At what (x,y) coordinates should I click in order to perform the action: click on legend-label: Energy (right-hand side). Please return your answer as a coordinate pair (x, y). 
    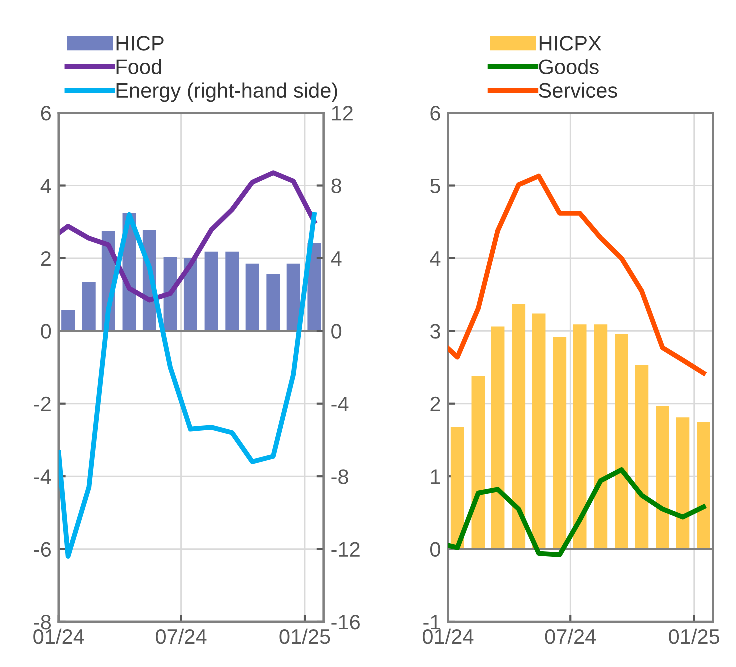
    Looking at the image, I should click on (227, 92).